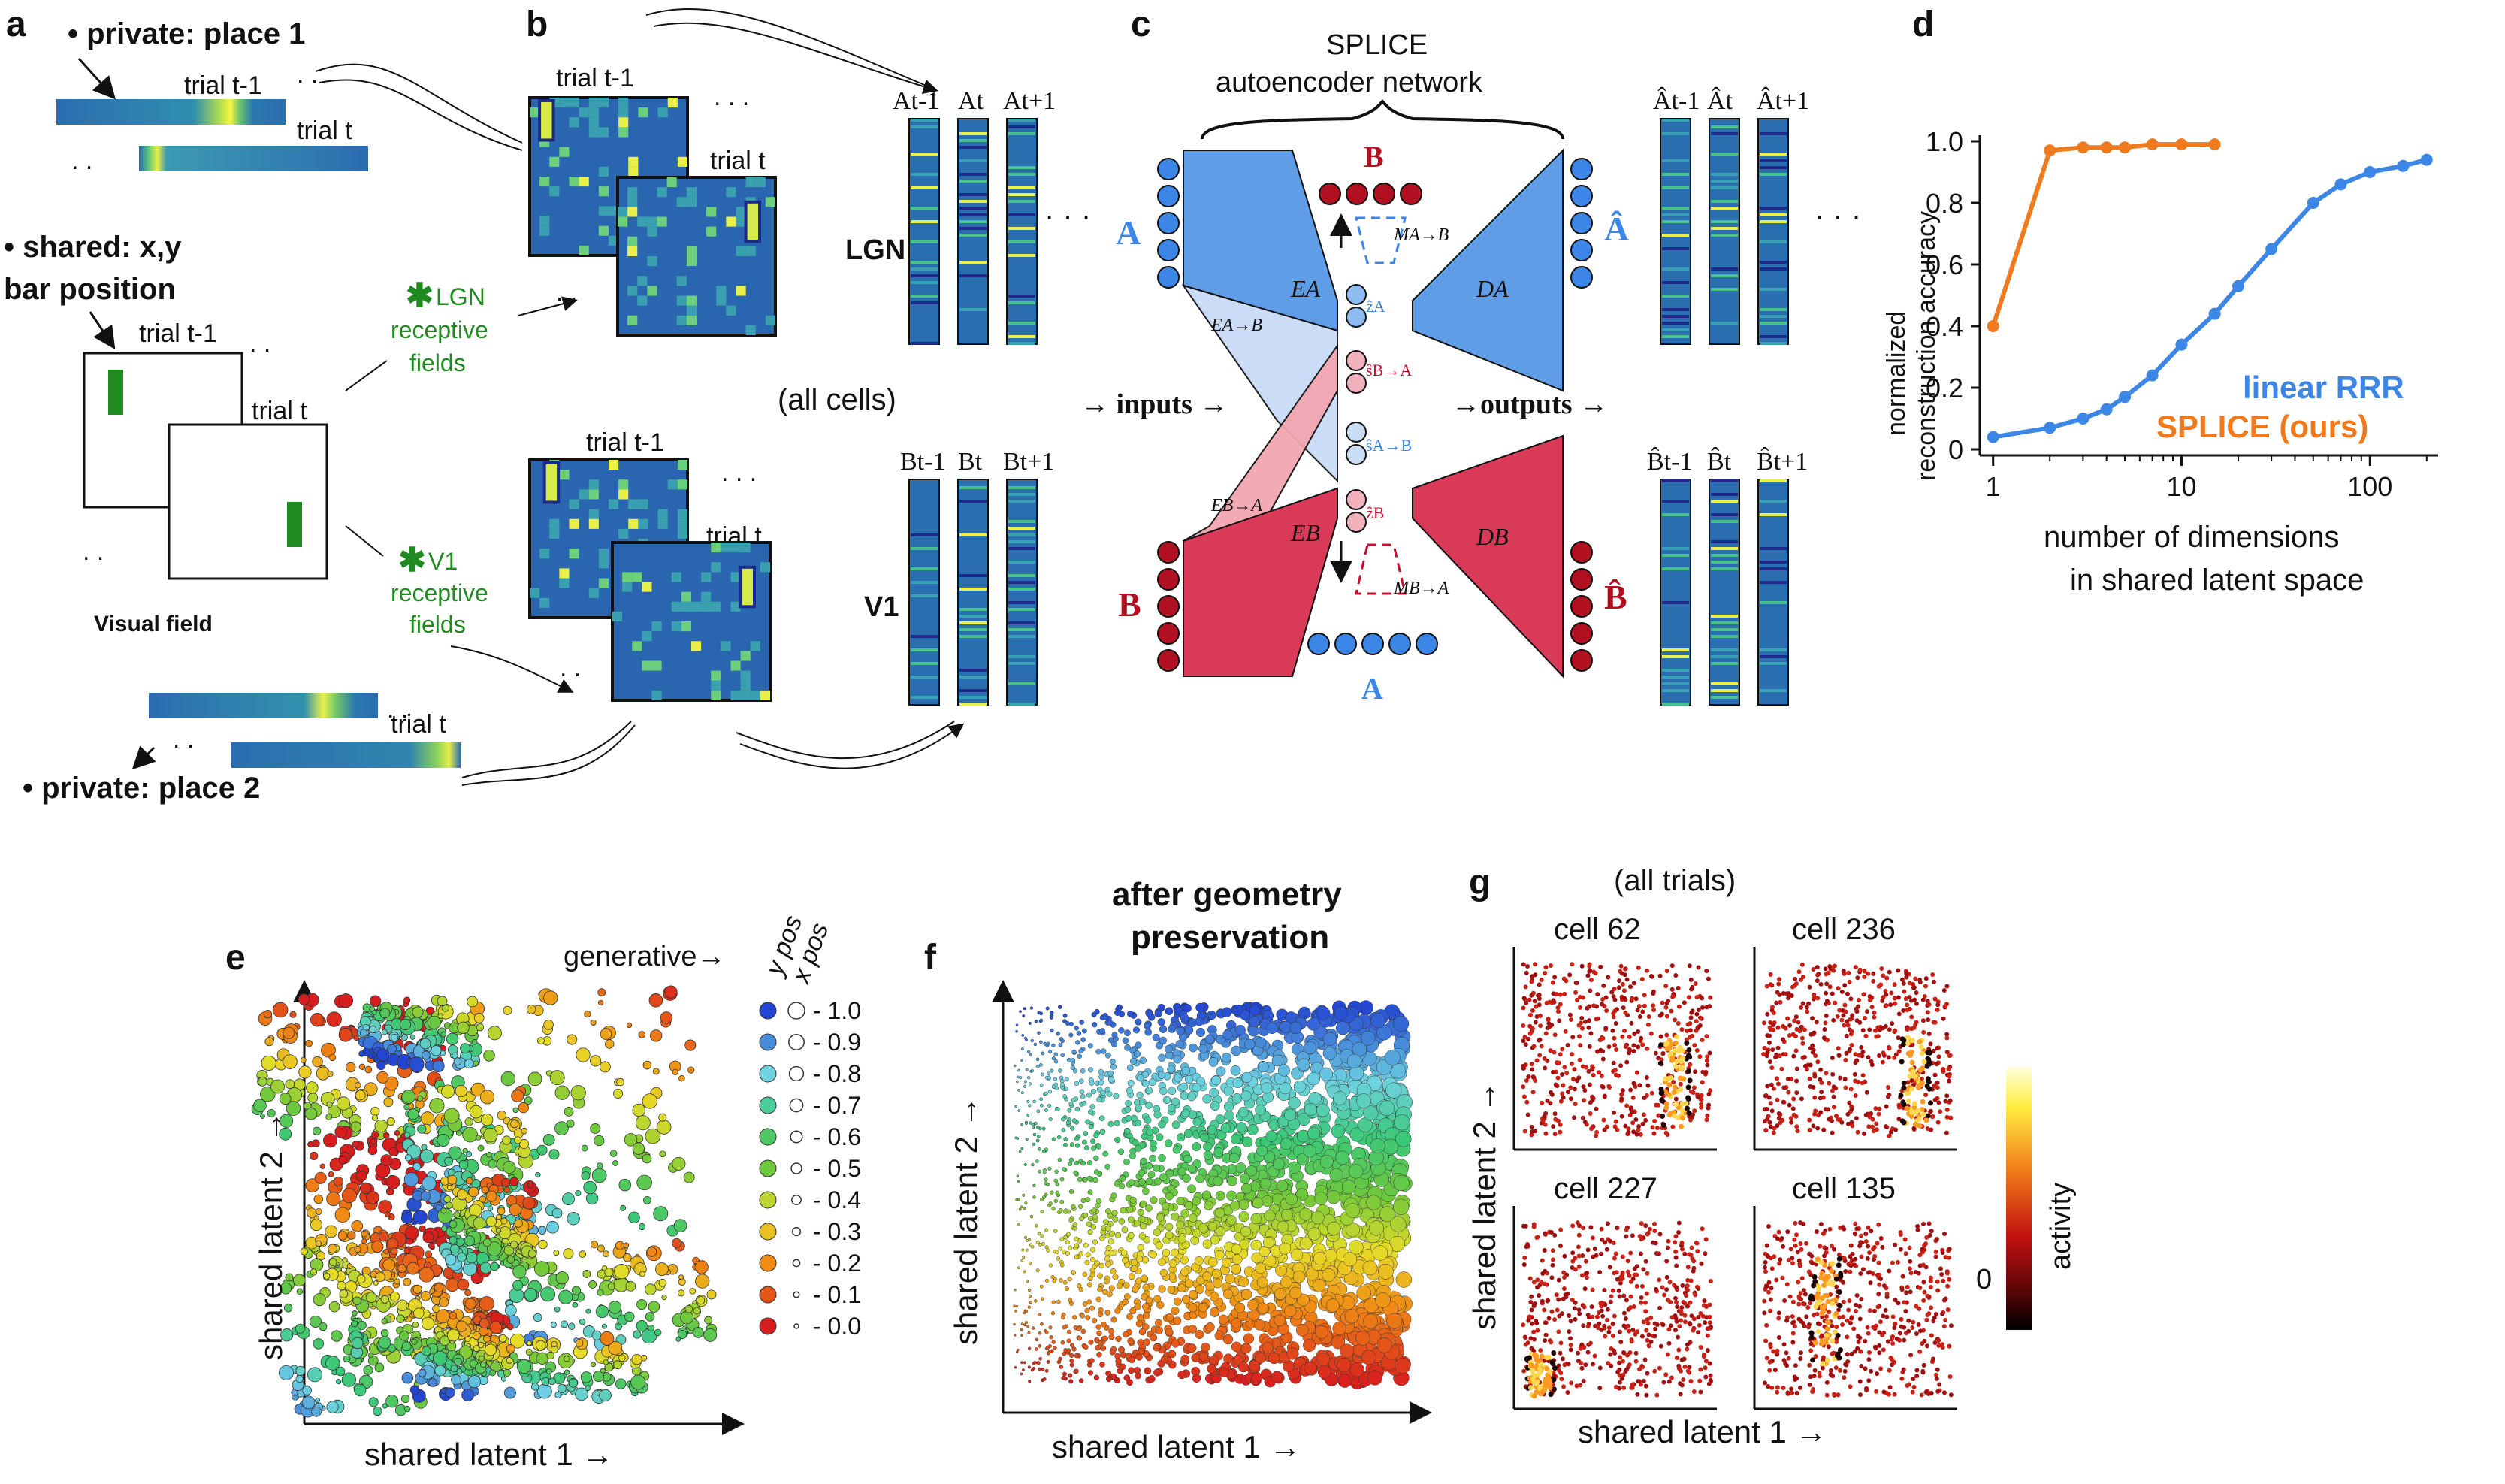  What do you see at coordinates (2371, 172) in the screenshot?
I see `data-point` at bounding box center [2371, 172].